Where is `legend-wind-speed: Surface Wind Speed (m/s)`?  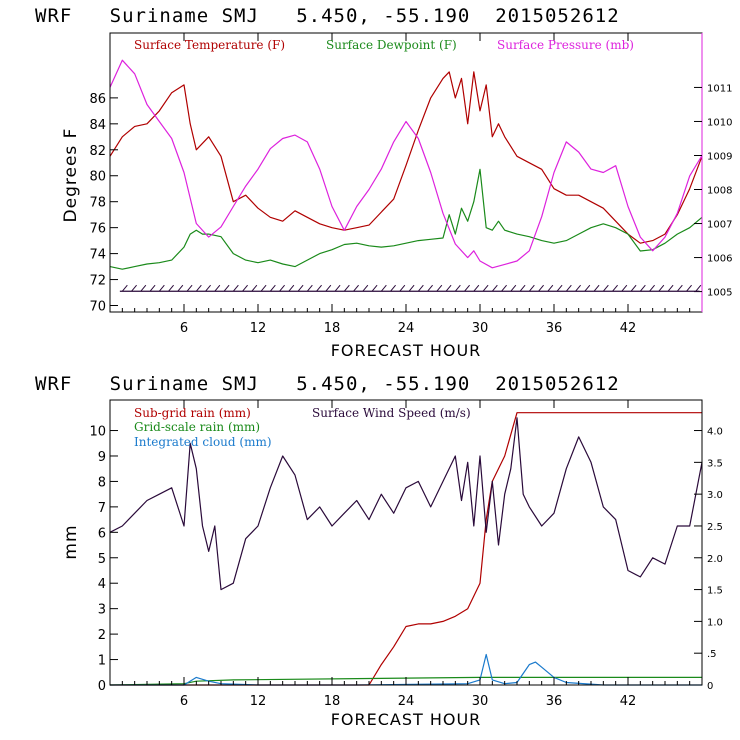 legend-wind-speed: Surface Wind Speed (m/s) is located at coordinates (391, 413).